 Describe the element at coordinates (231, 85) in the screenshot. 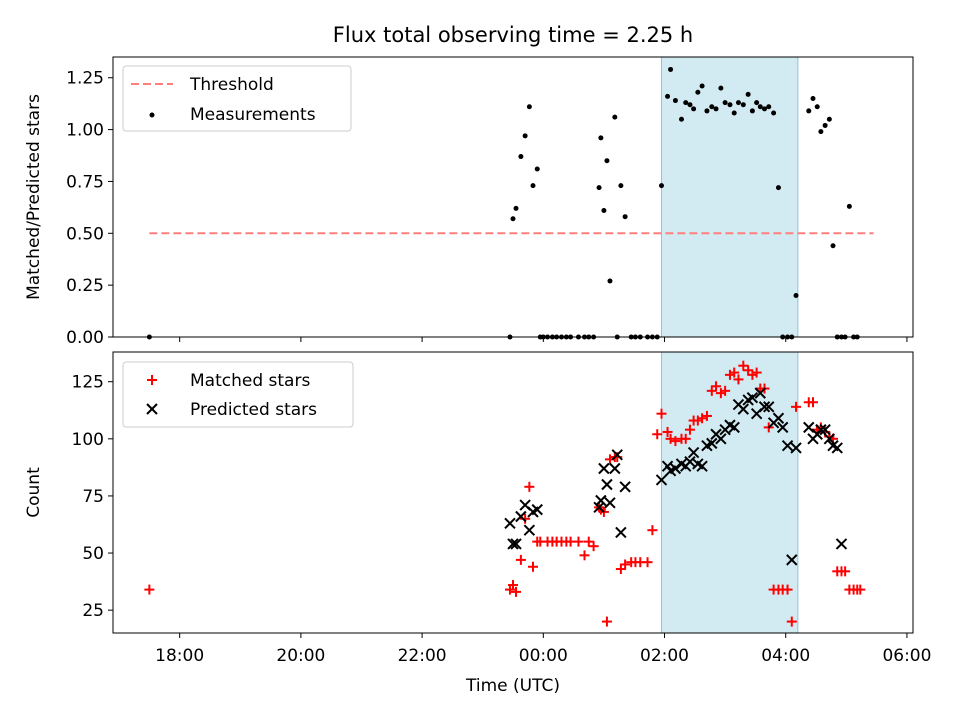

I see `threshold-legend-label: Threshold` at that location.